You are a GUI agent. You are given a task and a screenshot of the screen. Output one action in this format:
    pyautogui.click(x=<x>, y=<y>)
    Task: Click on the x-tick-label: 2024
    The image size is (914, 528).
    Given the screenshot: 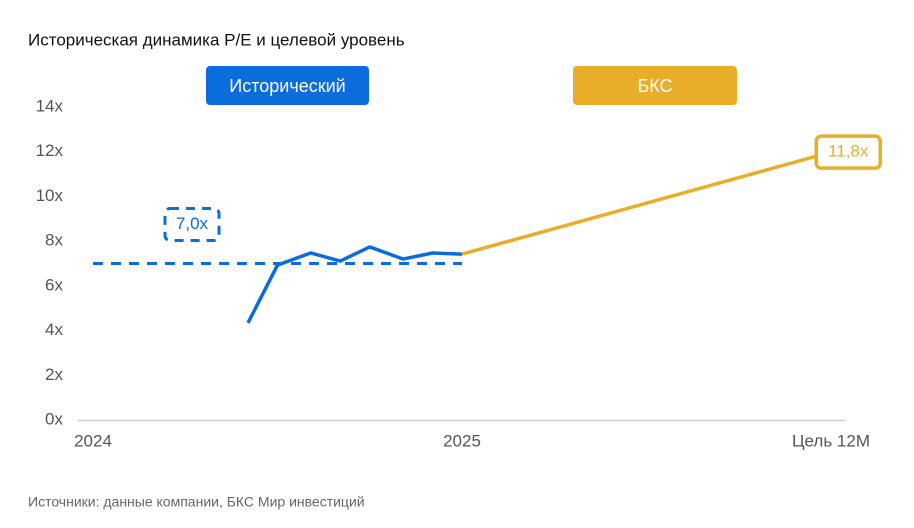 What is the action you would take?
    pyautogui.click(x=93, y=440)
    